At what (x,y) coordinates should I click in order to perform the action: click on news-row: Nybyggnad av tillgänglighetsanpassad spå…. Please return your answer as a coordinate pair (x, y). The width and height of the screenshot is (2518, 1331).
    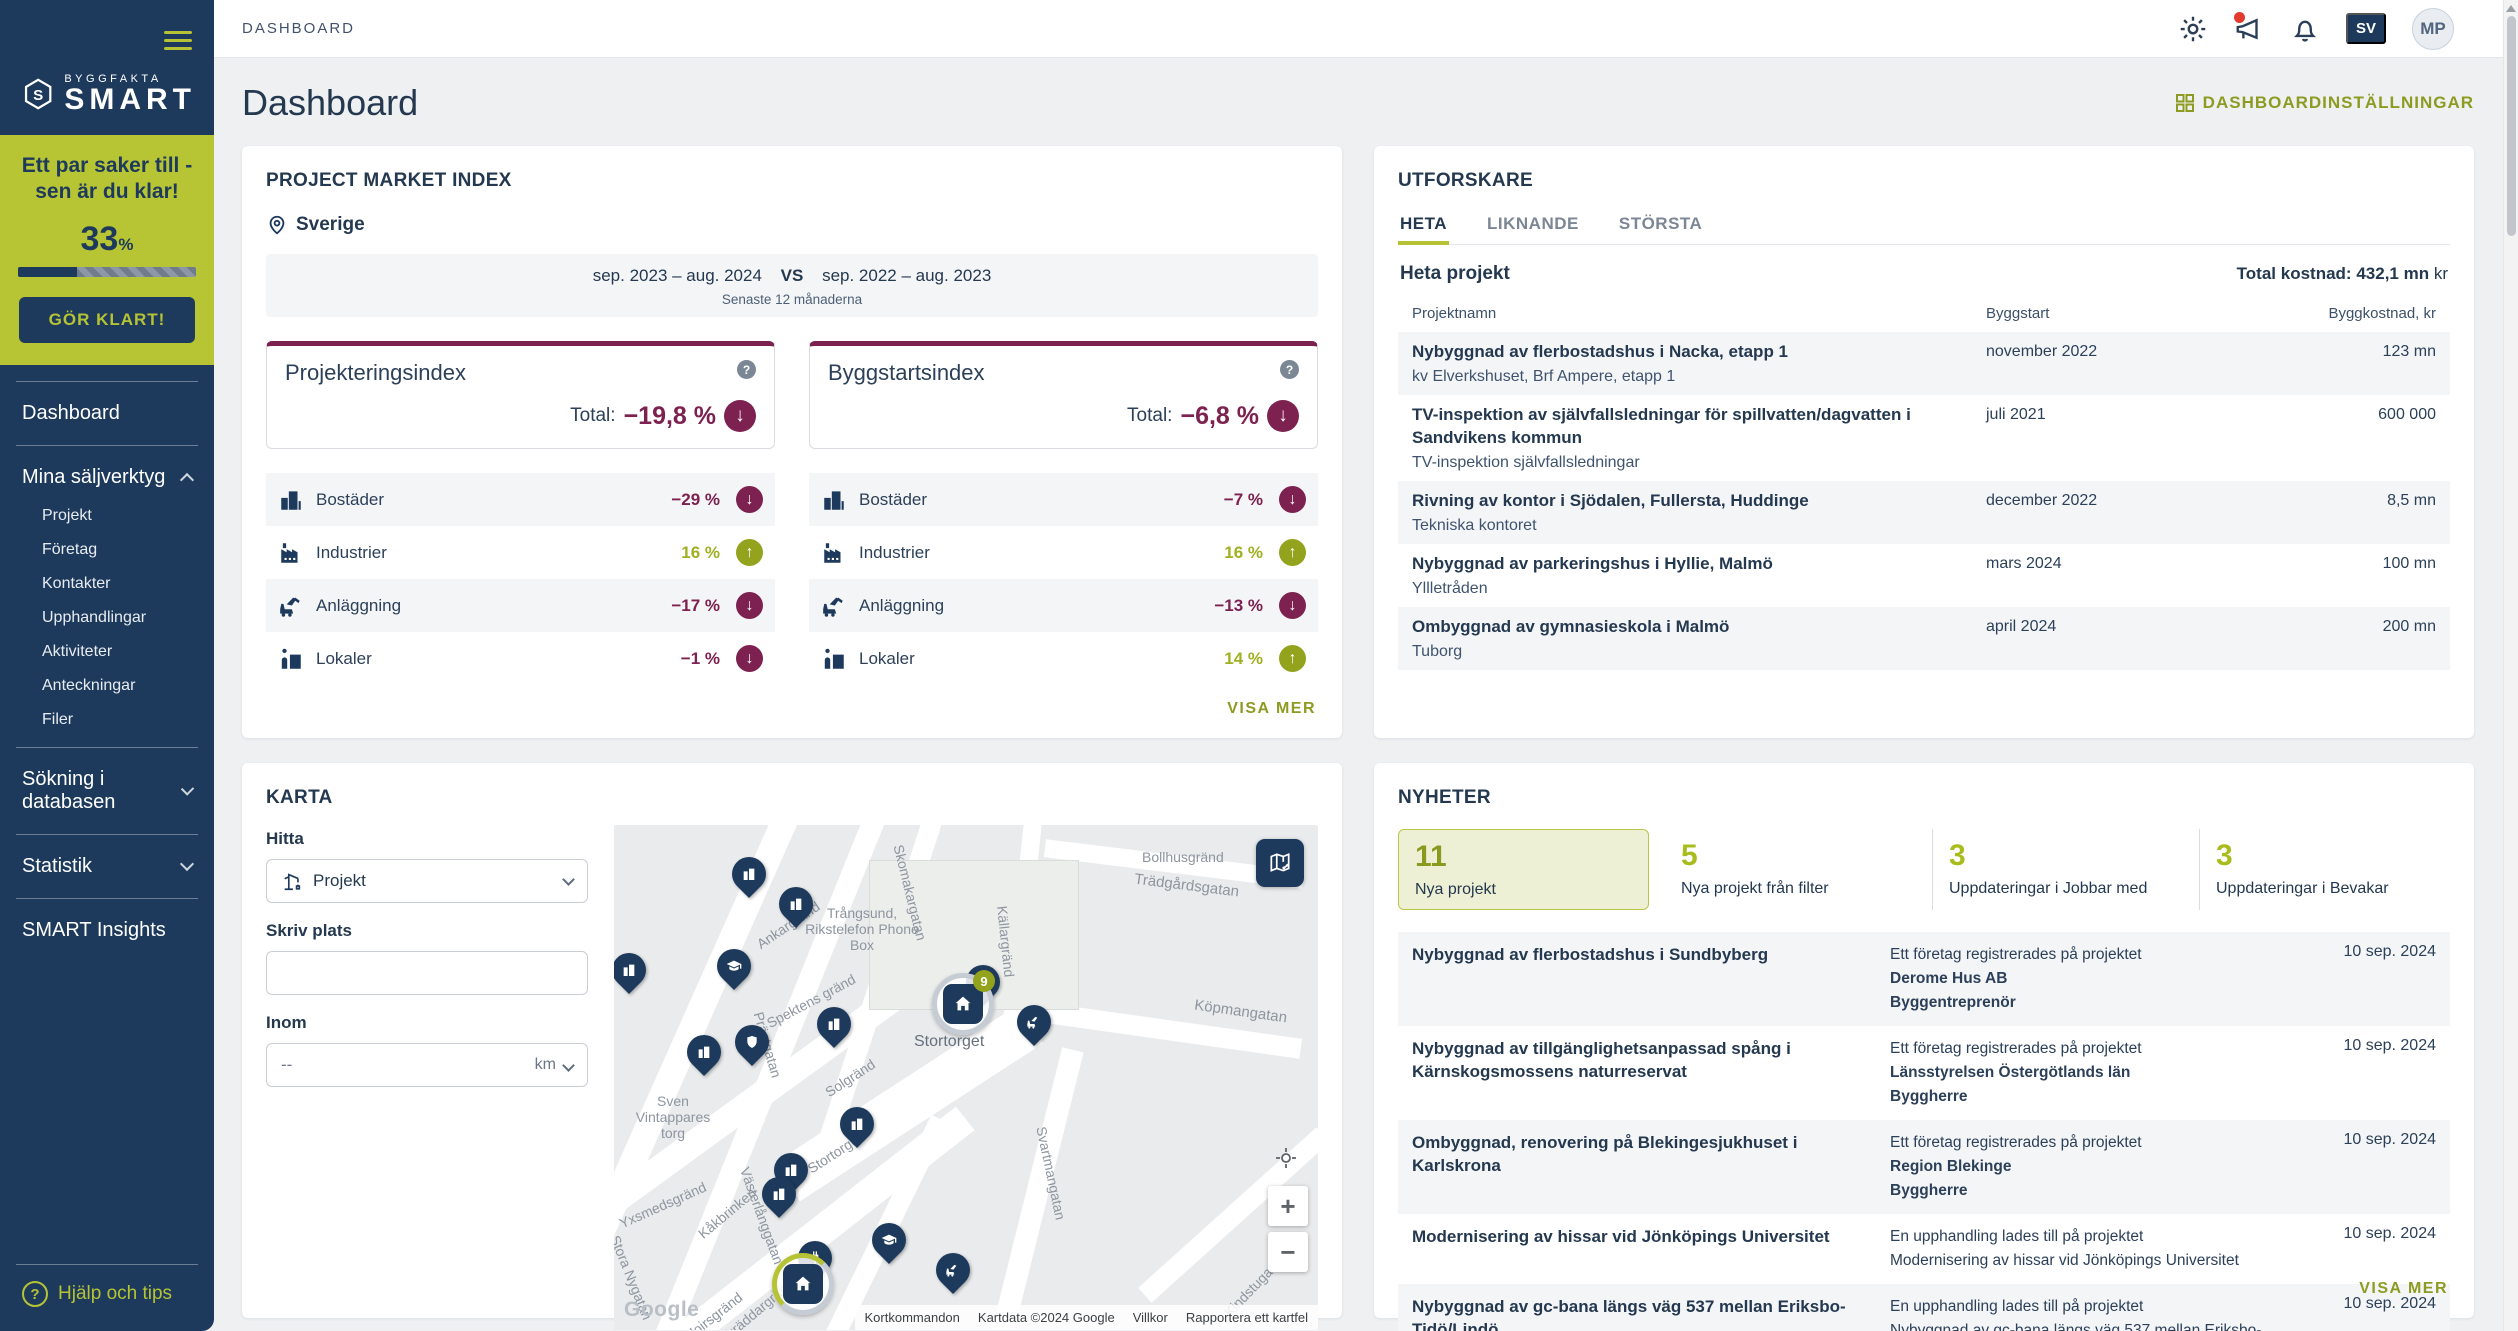
    Looking at the image, I should click on (1924, 1070).